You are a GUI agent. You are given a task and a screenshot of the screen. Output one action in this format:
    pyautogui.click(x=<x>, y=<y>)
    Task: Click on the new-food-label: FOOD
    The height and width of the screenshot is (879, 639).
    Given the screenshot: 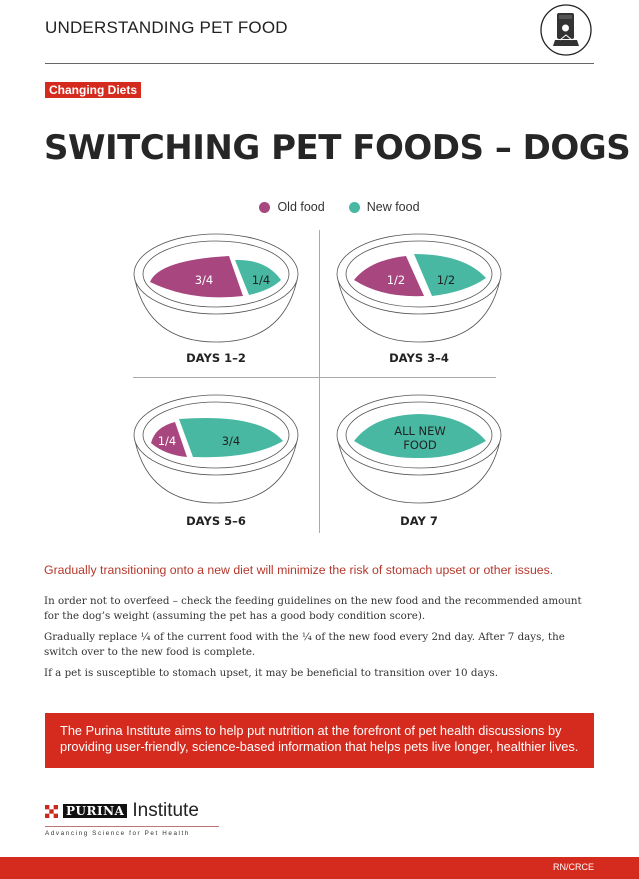 What is the action you would take?
    pyautogui.click(x=420, y=445)
    